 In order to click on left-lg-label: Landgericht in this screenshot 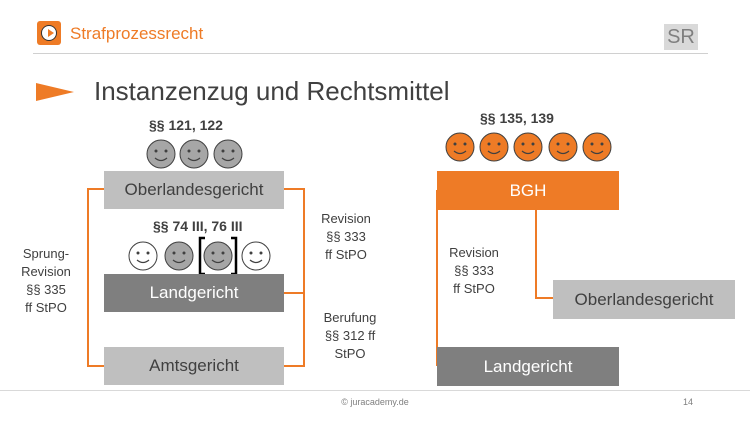, I will do `click(194, 292)`.